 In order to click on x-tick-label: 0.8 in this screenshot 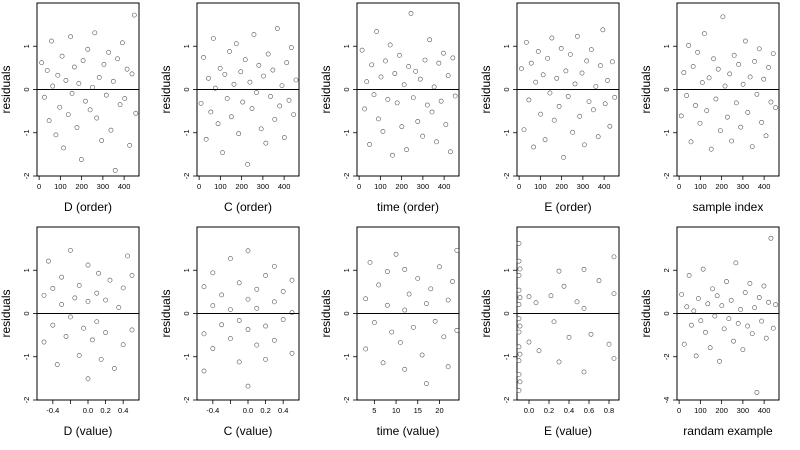, I will do `click(609, 410)`.